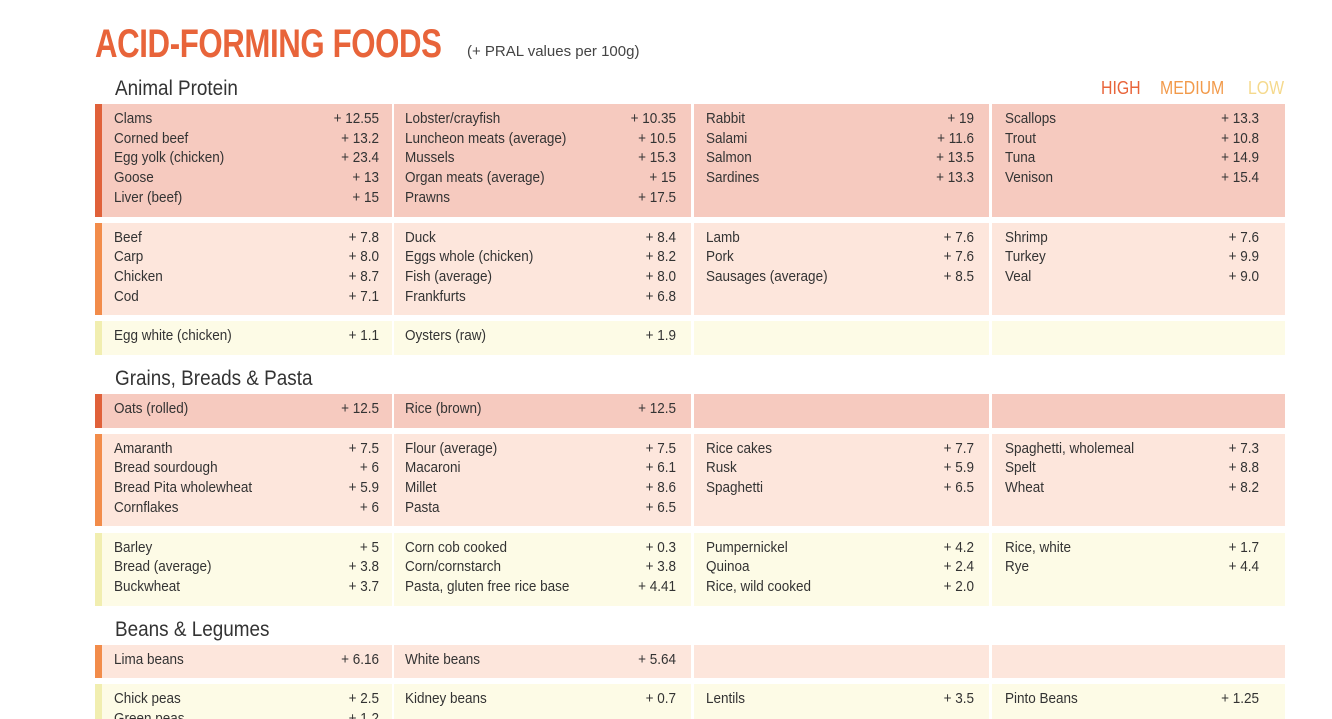  I want to click on food-name: Shrimp, so click(1026, 237).